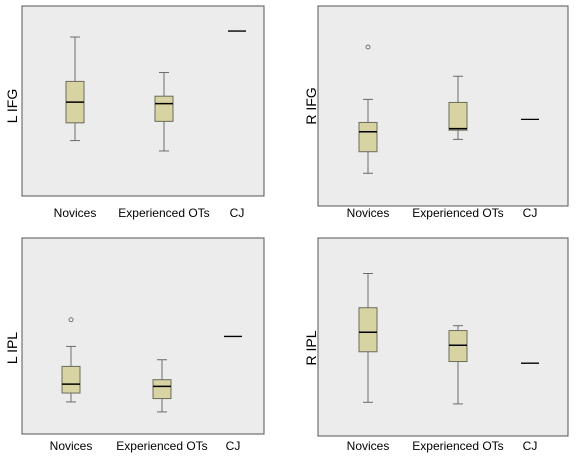  What do you see at coordinates (161, 446) in the screenshot?
I see `panel-3-x-tick-label: Experienced OTs` at bounding box center [161, 446].